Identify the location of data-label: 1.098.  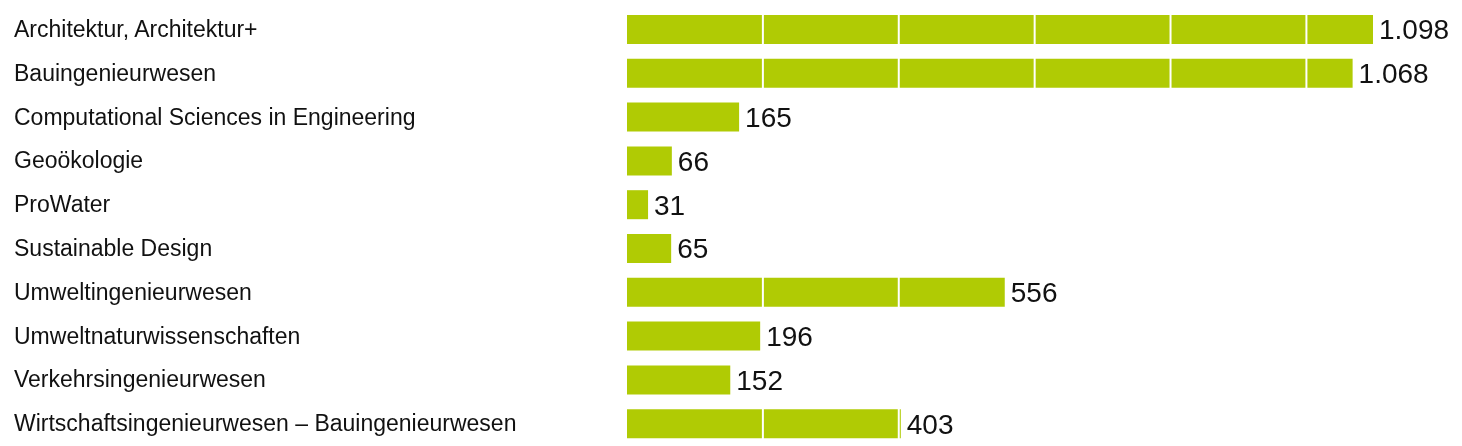
(1414, 30).